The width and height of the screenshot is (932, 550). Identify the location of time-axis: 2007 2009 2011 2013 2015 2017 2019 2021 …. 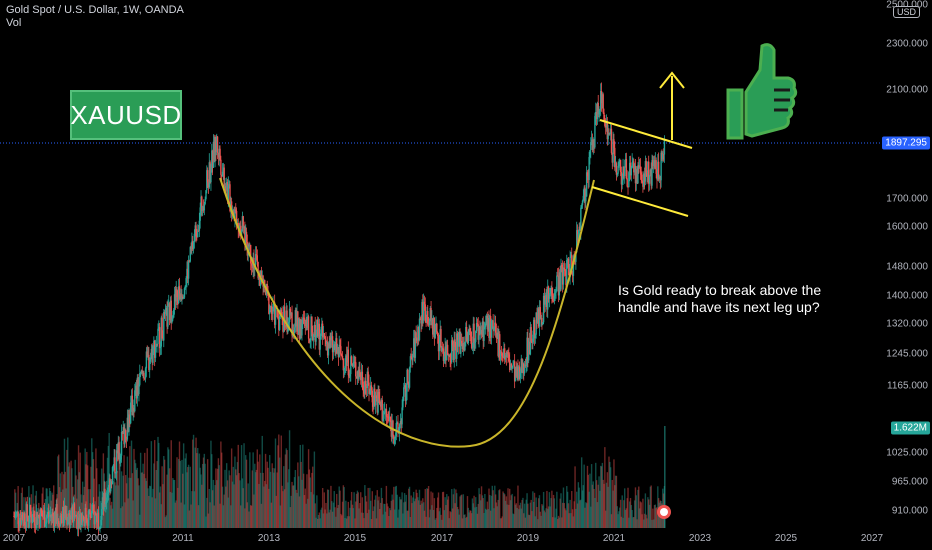
(441, 540).